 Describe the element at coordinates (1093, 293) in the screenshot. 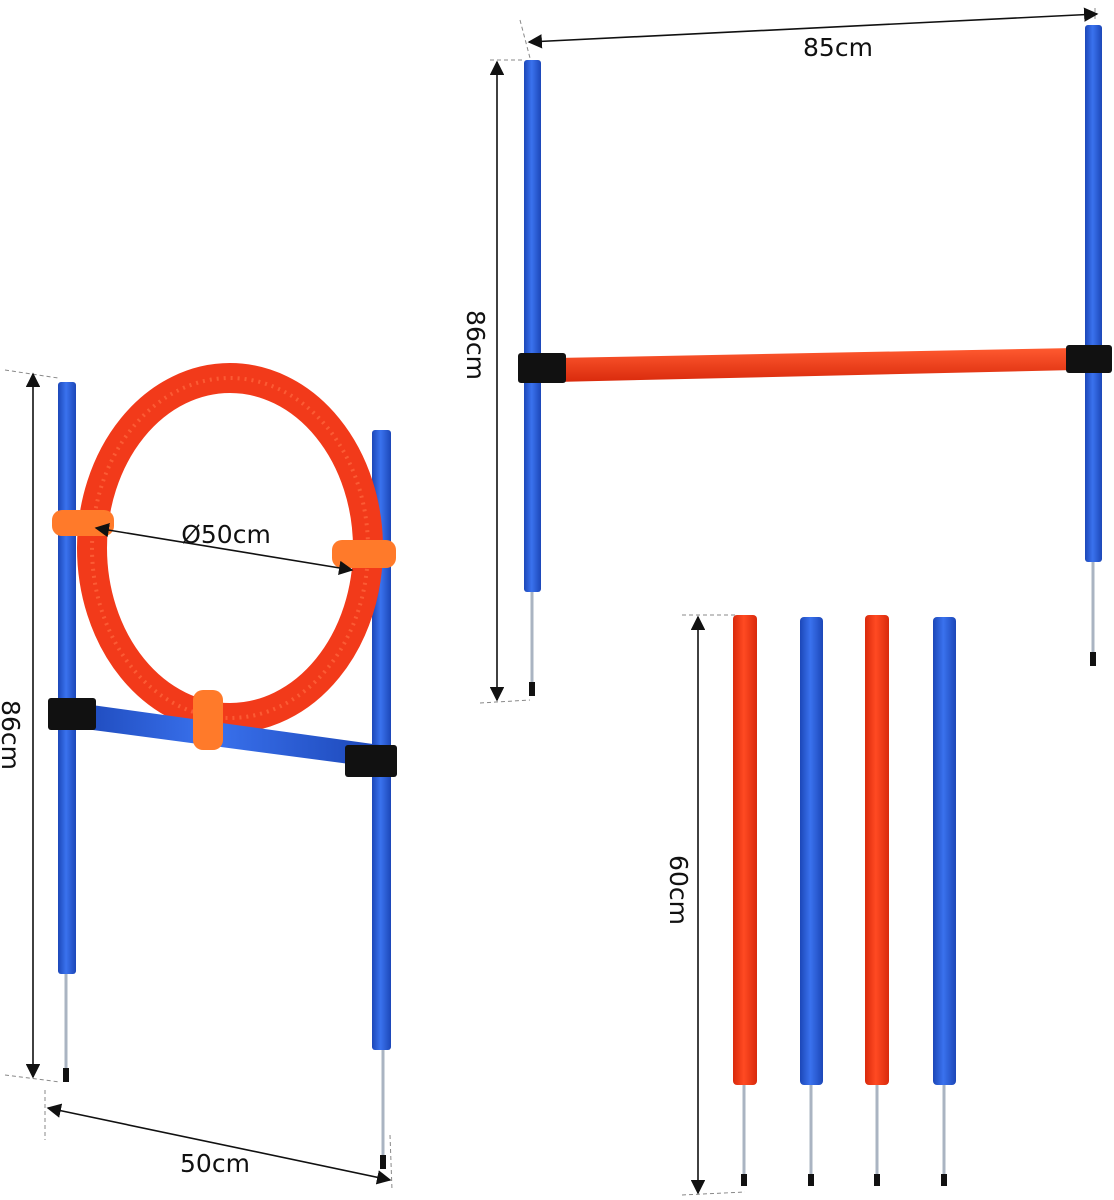

I see `hurdle-right-pole` at that location.